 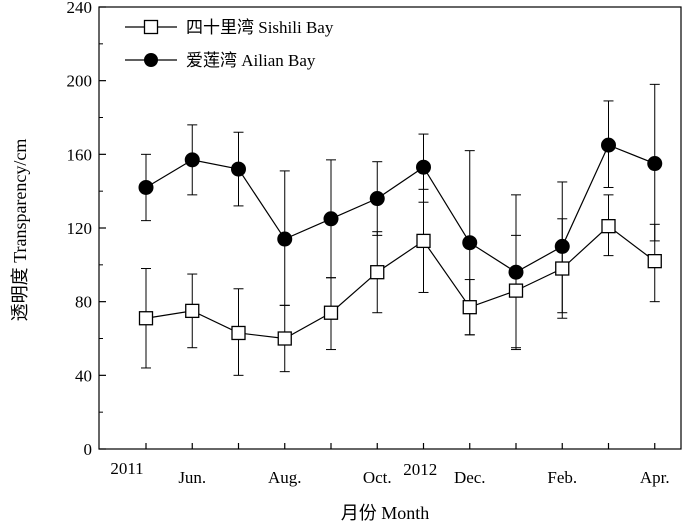 What do you see at coordinates (377, 477) in the screenshot?
I see `x-tick-label: Oct.` at bounding box center [377, 477].